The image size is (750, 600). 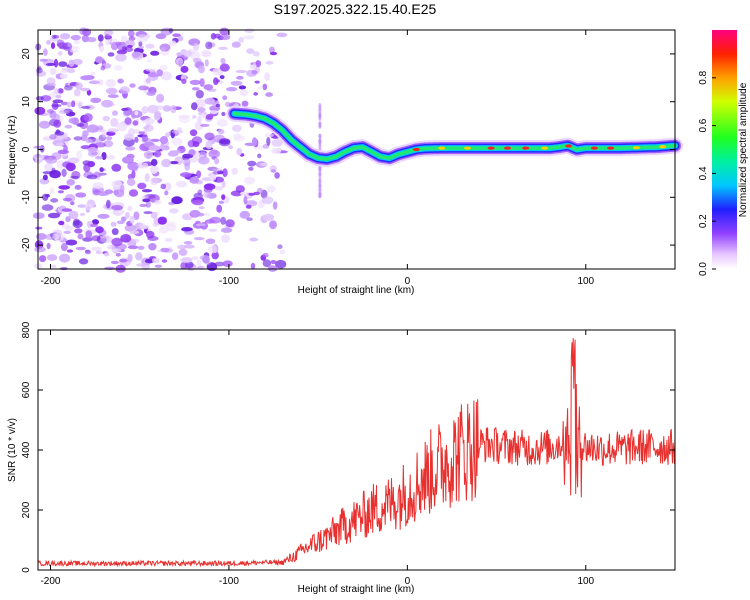 I want to click on snr-y-tick-label: 600, so click(x=26, y=389).